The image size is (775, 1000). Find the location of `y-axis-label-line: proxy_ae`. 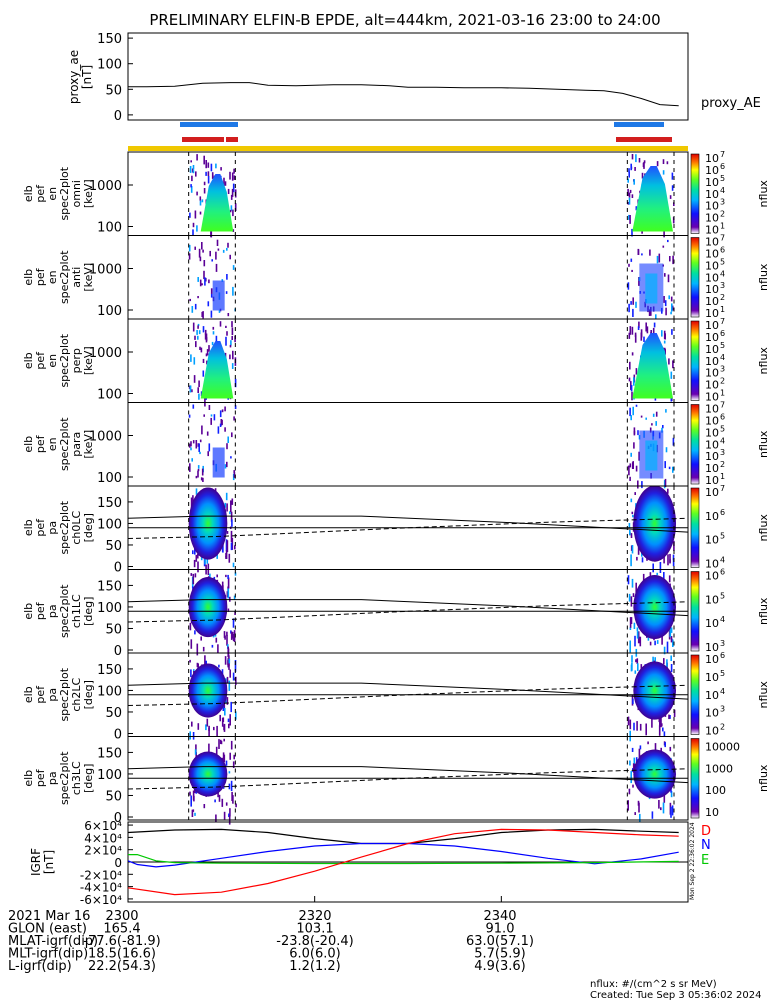

y-axis-label-line: proxy_ae is located at coordinates (74, 77).